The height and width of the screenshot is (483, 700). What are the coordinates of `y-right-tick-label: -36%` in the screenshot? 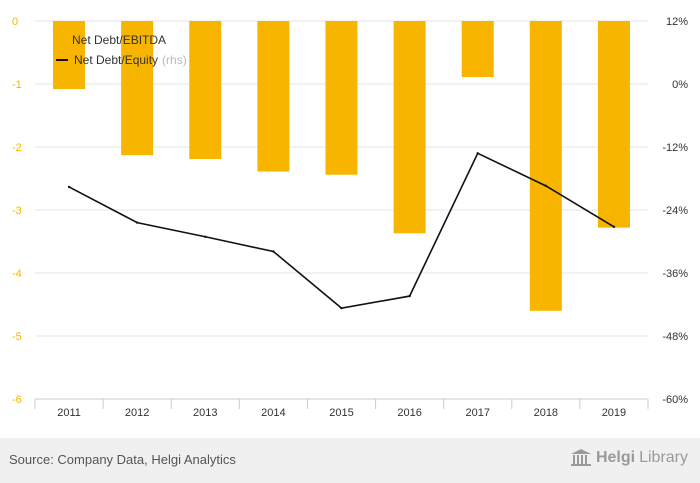 It's located at (675, 274).